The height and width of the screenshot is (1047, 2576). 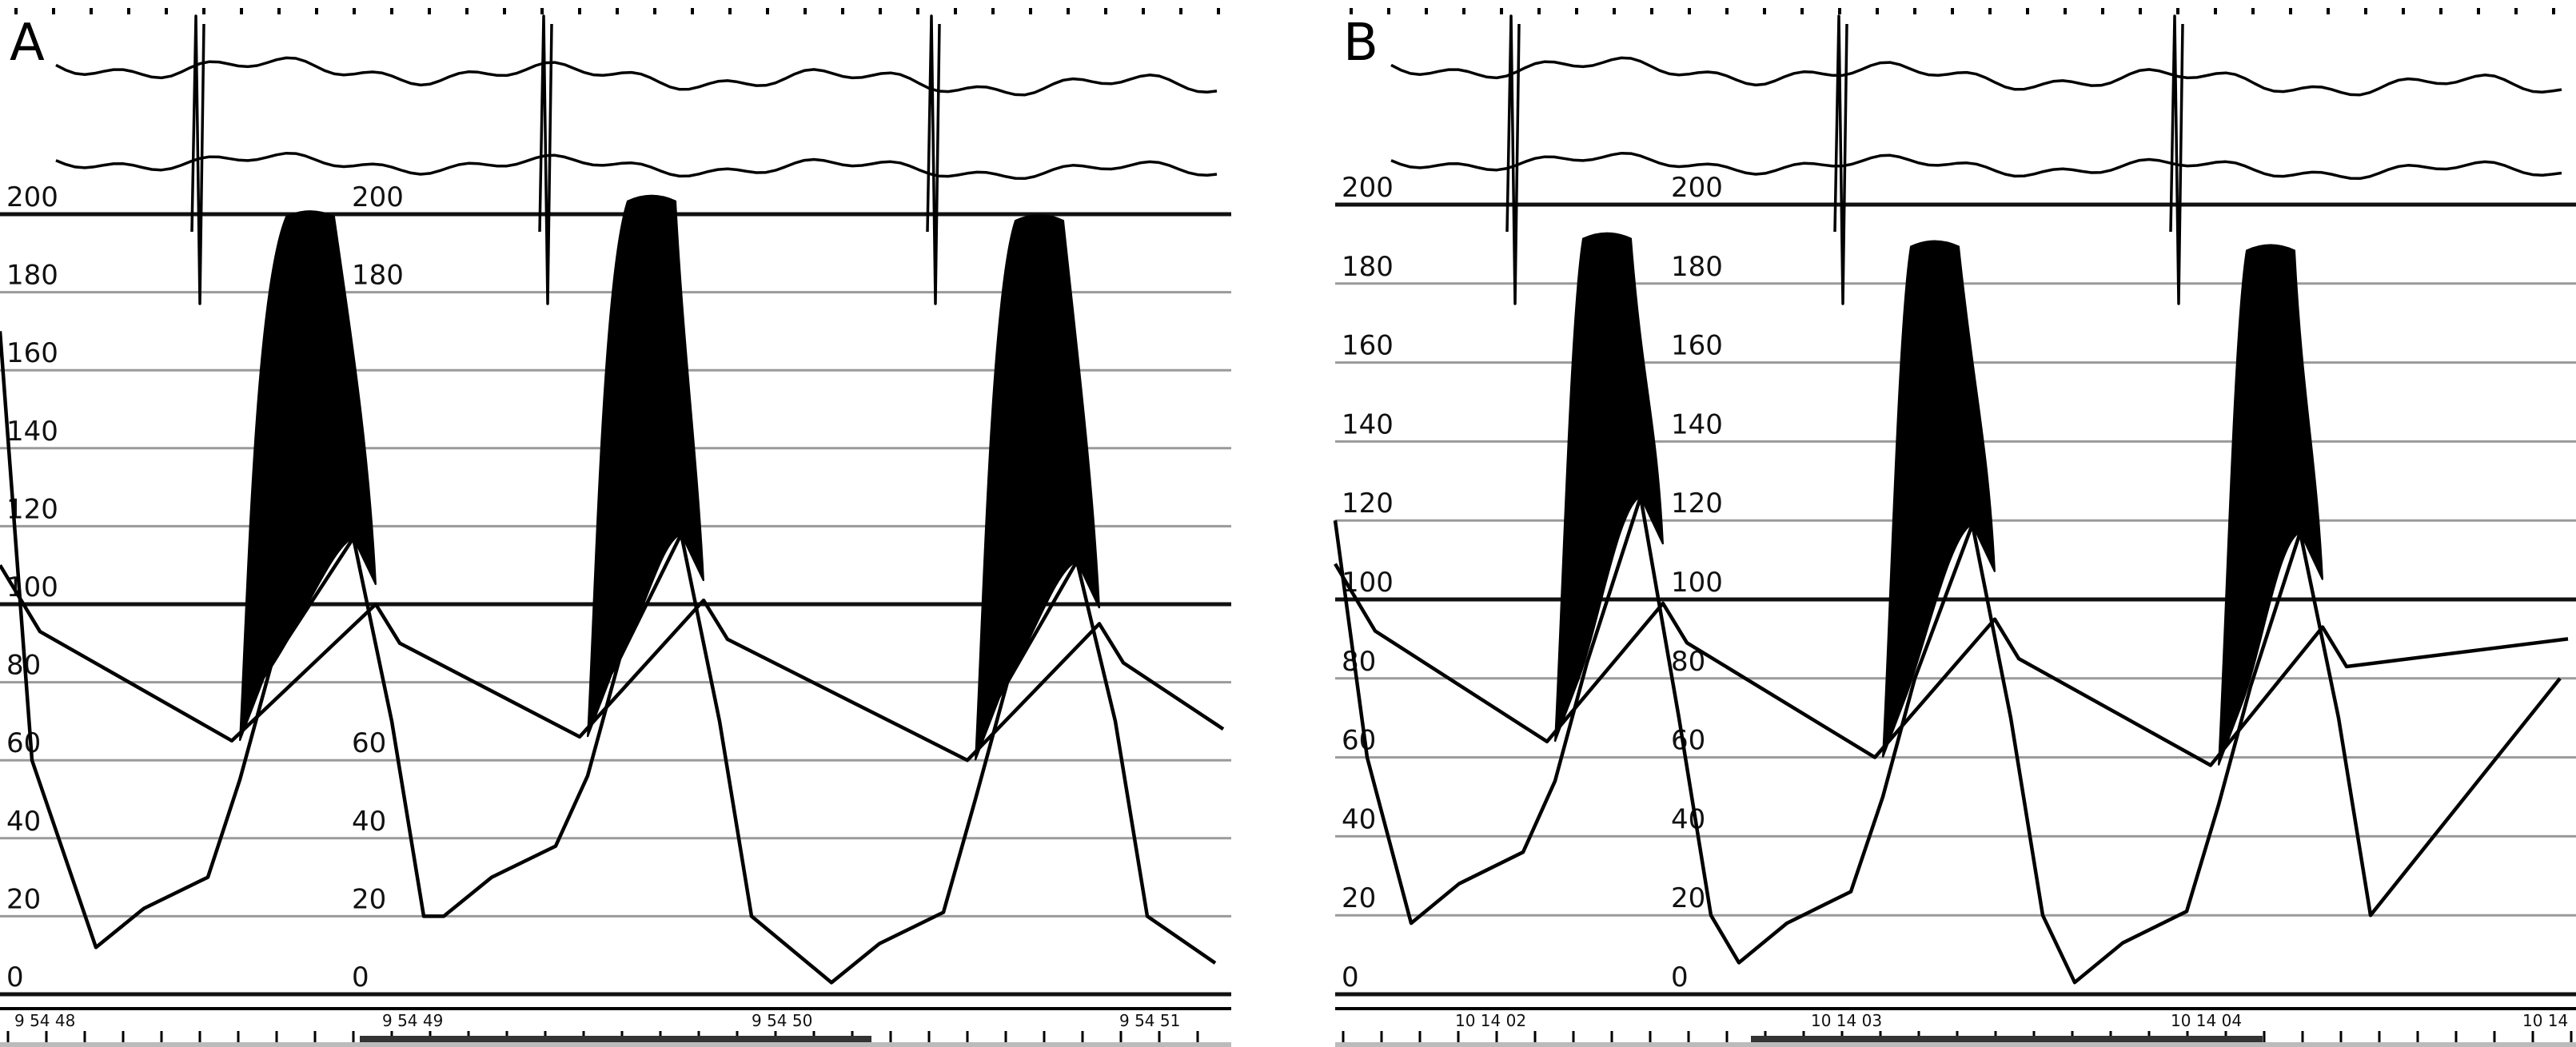 I want to click on x-tick-label: 9 54 50, so click(x=782, y=1020).